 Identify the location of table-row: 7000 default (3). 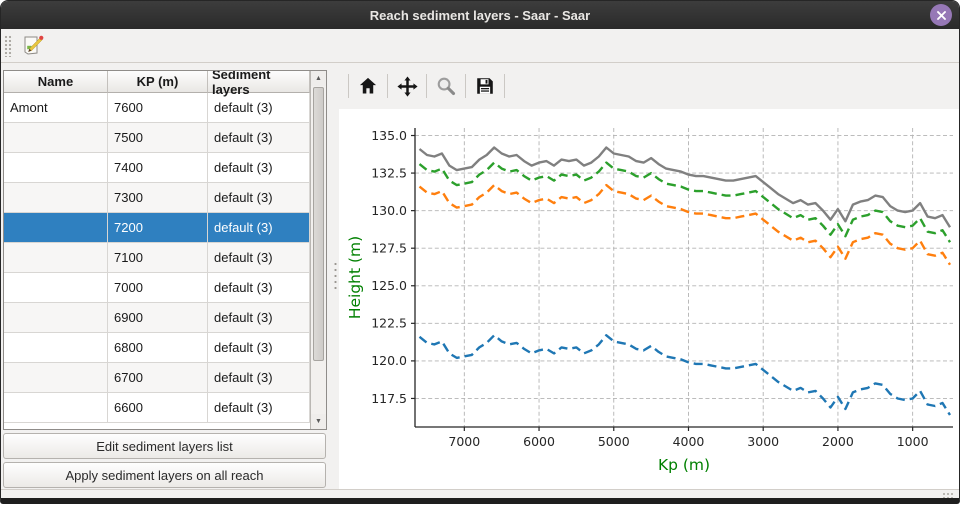
(157, 288).